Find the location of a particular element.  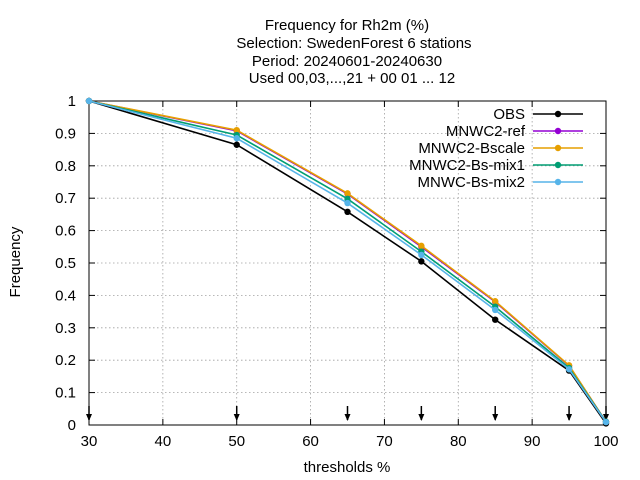

x-tick-label: 70 is located at coordinates (384, 441).